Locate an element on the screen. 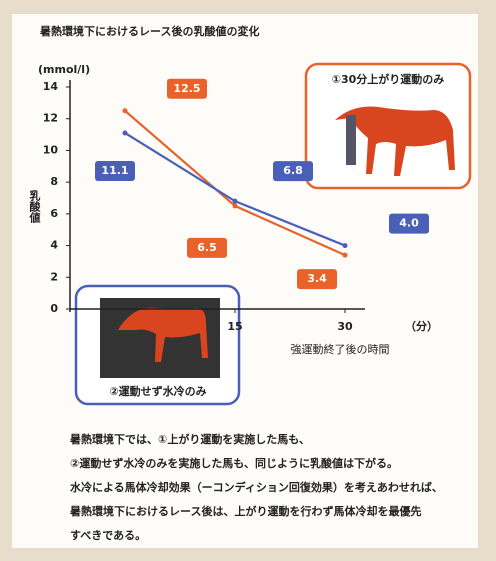  value-label: 6.5 is located at coordinates (207, 247).